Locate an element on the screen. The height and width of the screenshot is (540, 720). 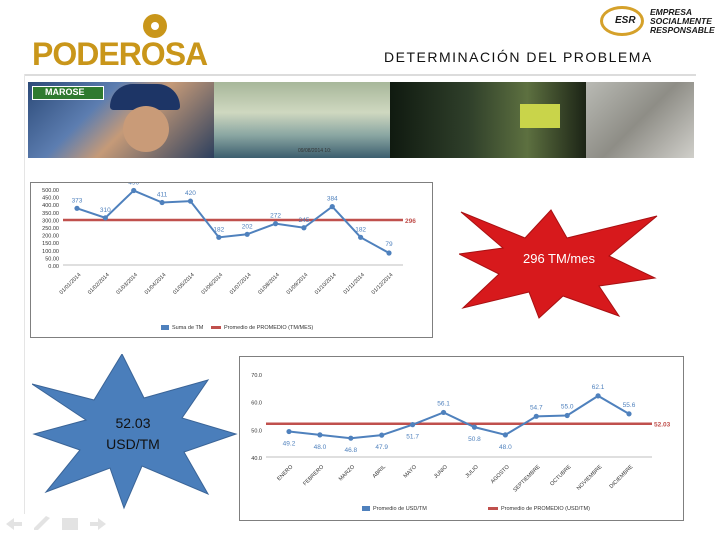
tm-data-label: 202 is located at coordinates (247, 226).